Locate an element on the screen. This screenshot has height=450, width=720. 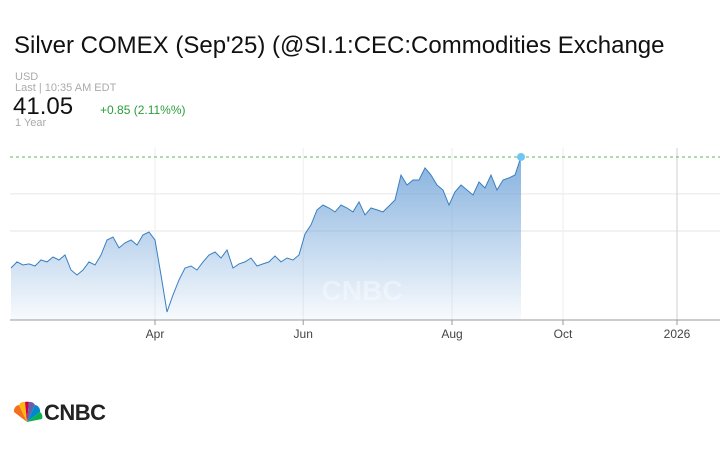
x-tick-label: 2026 is located at coordinates (677, 334).